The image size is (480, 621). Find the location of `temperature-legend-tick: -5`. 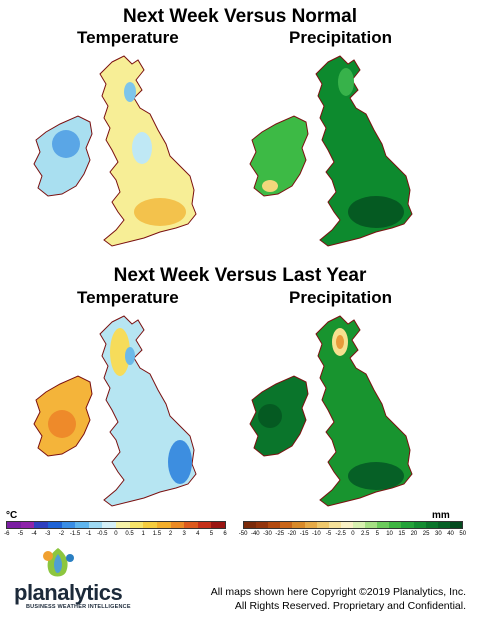

temperature-legend-tick: -5 is located at coordinates (20, 534).